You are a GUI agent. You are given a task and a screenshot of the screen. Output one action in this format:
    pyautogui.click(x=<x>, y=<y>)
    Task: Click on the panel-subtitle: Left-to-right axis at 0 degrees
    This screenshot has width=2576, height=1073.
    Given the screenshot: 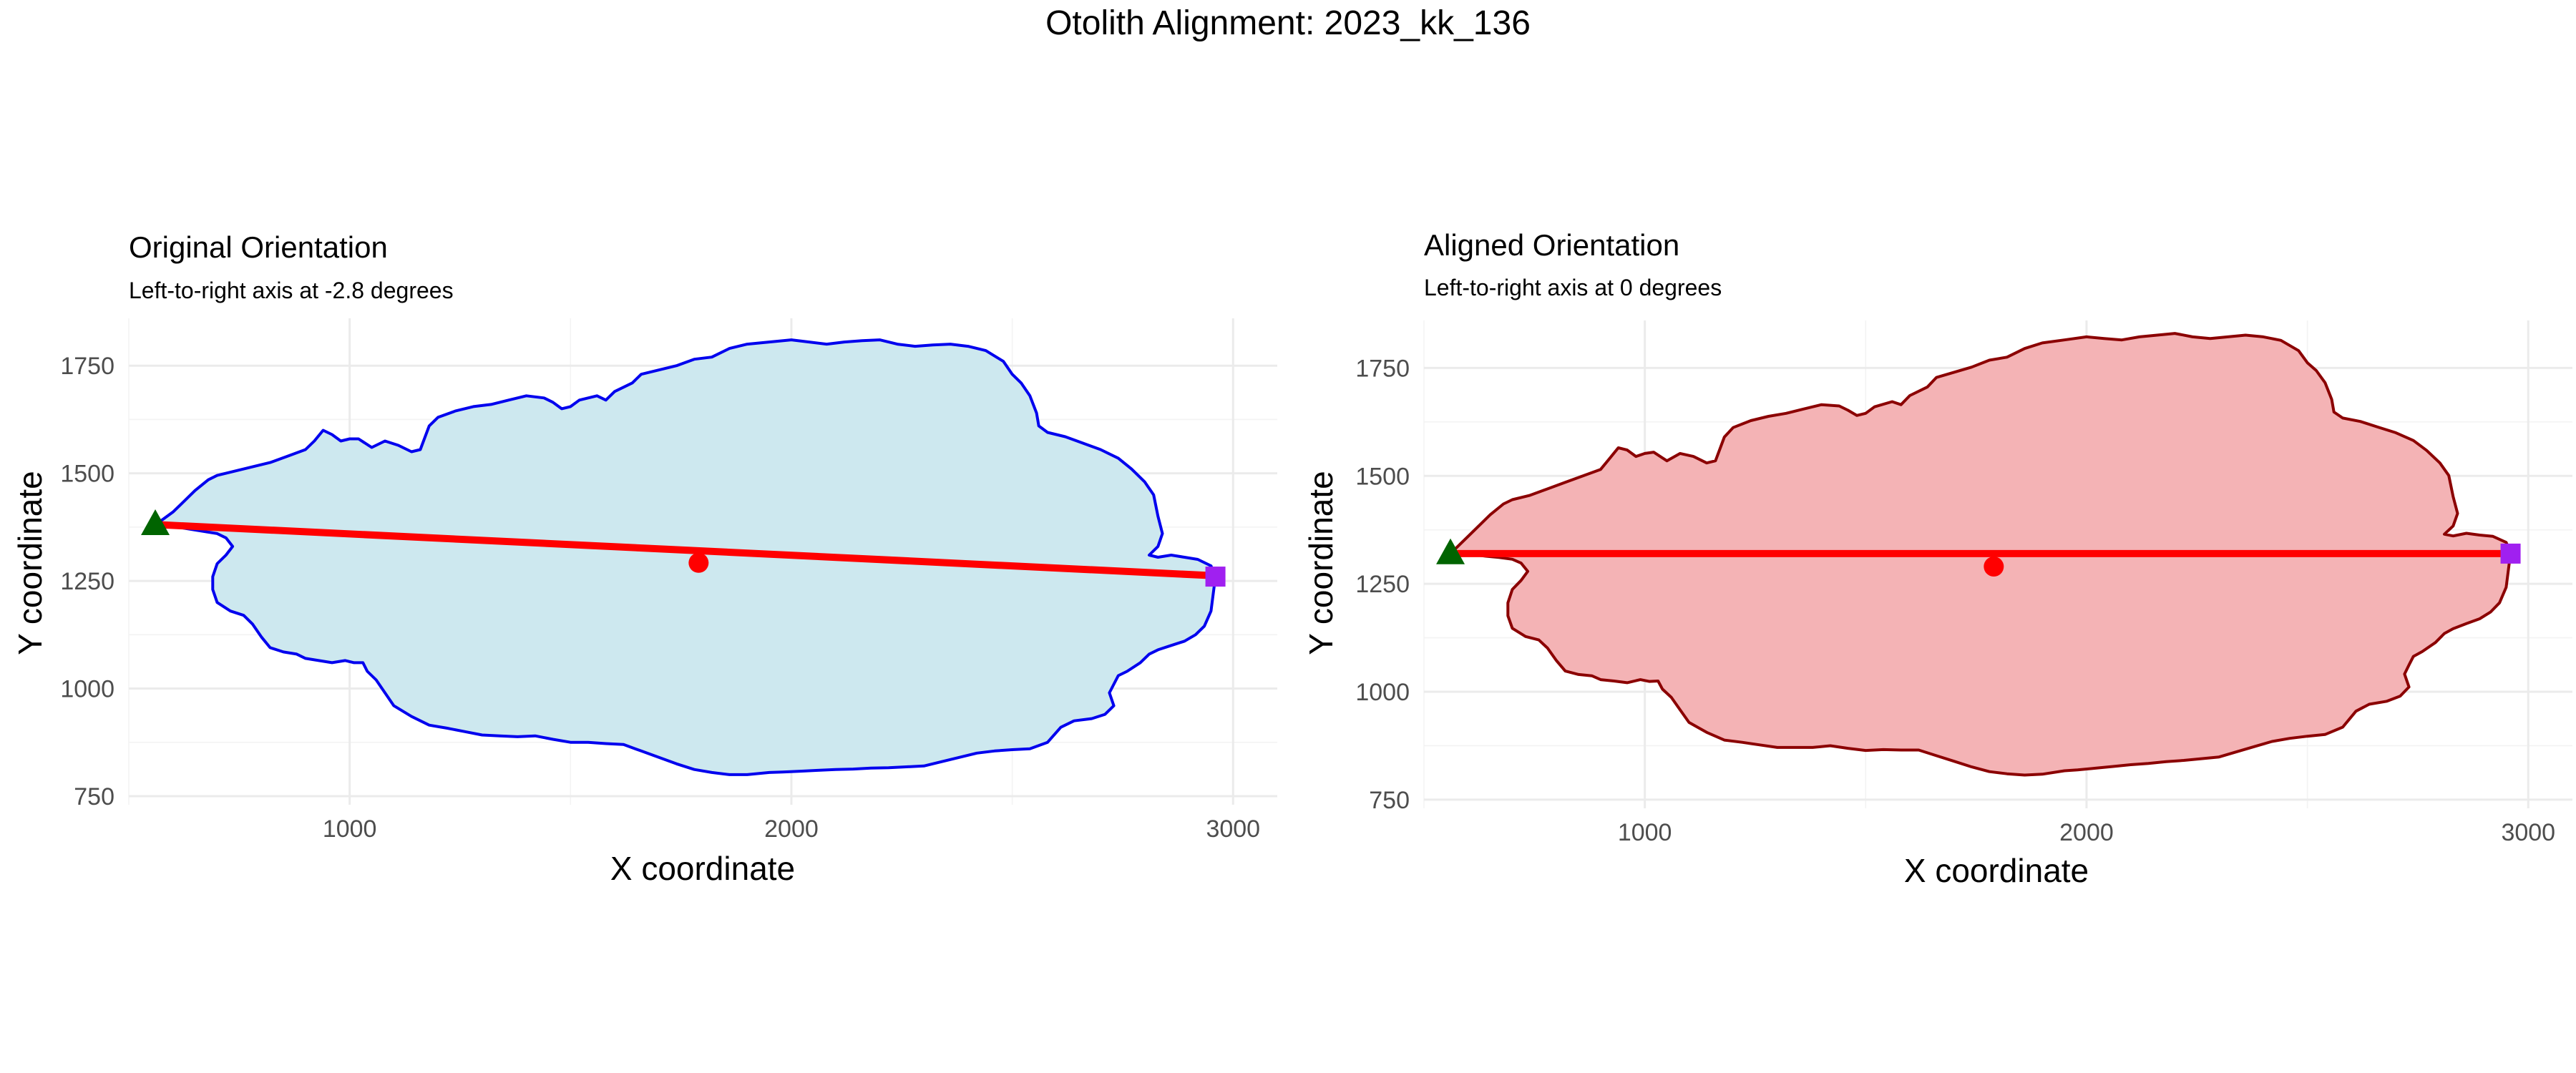 What is the action you would take?
    pyautogui.click(x=1573, y=287)
    